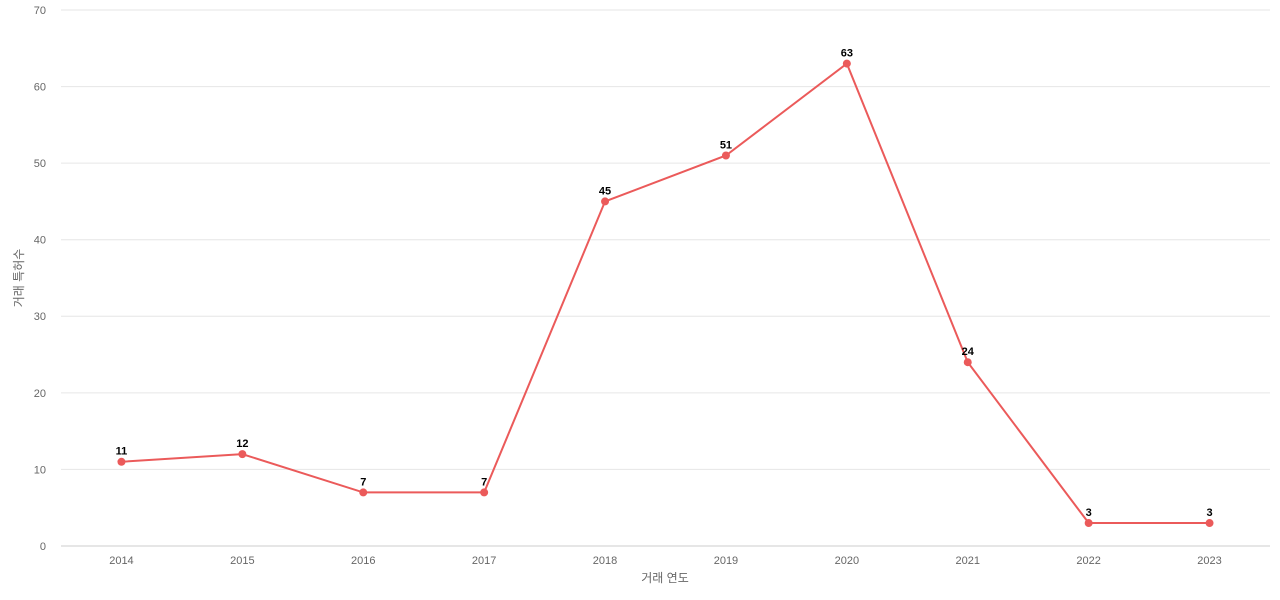  What do you see at coordinates (1209, 561) in the screenshot?
I see `x-tick-label: 2023` at bounding box center [1209, 561].